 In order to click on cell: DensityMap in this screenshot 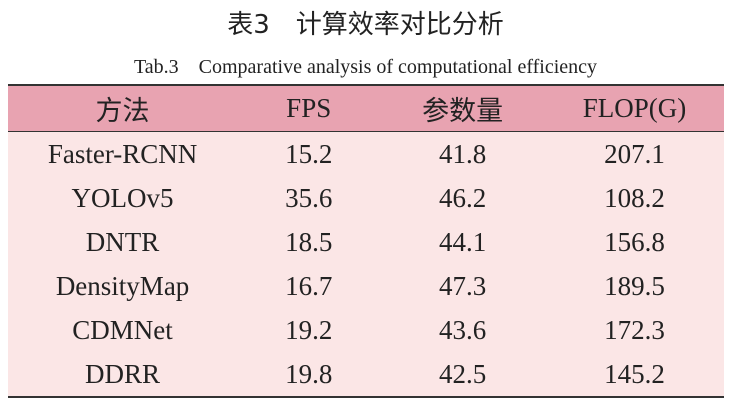, I will do `click(122, 285)`.